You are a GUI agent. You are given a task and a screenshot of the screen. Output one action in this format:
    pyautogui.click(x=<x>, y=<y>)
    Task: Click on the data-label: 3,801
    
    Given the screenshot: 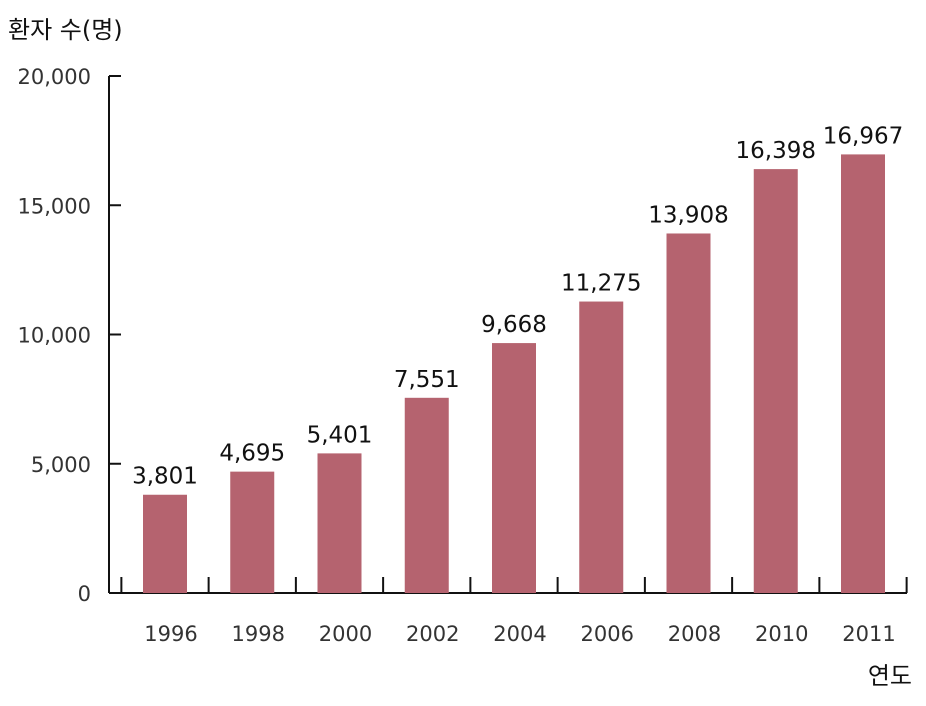 What is the action you would take?
    pyautogui.click(x=165, y=477)
    